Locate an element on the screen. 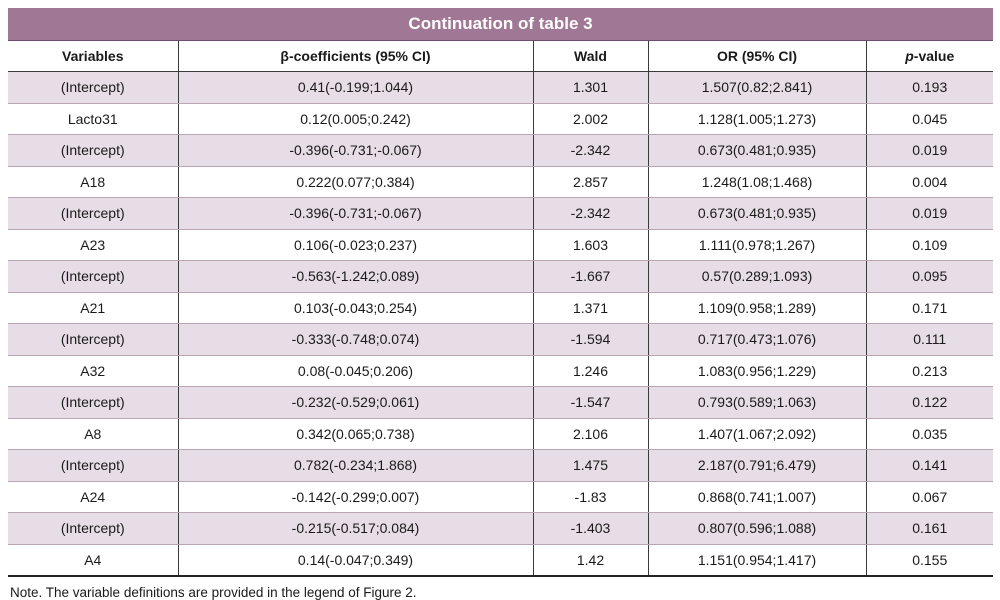 This screenshot has height=600, width=1000. cell-or: 2.187(0.791;6.479) is located at coordinates (757, 465).